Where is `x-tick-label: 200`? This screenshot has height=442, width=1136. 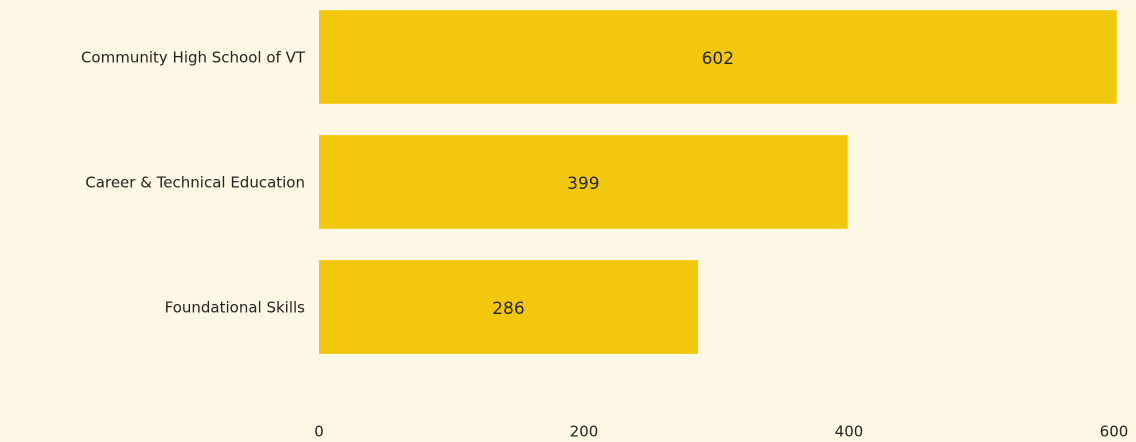
x-tick-label: 200 is located at coordinates (584, 432).